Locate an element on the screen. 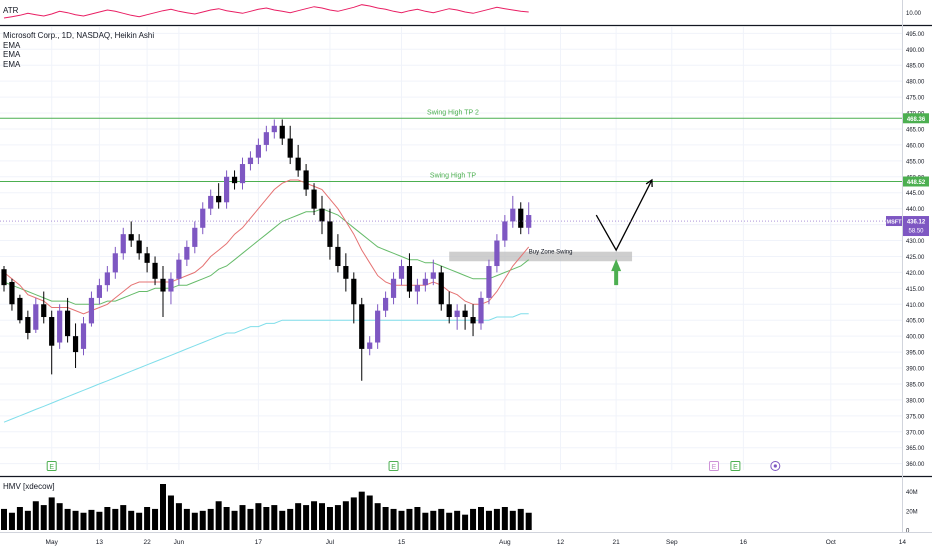 The height and width of the screenshot is (550, 932). last-price-tag is located at coordinates (916, 226).